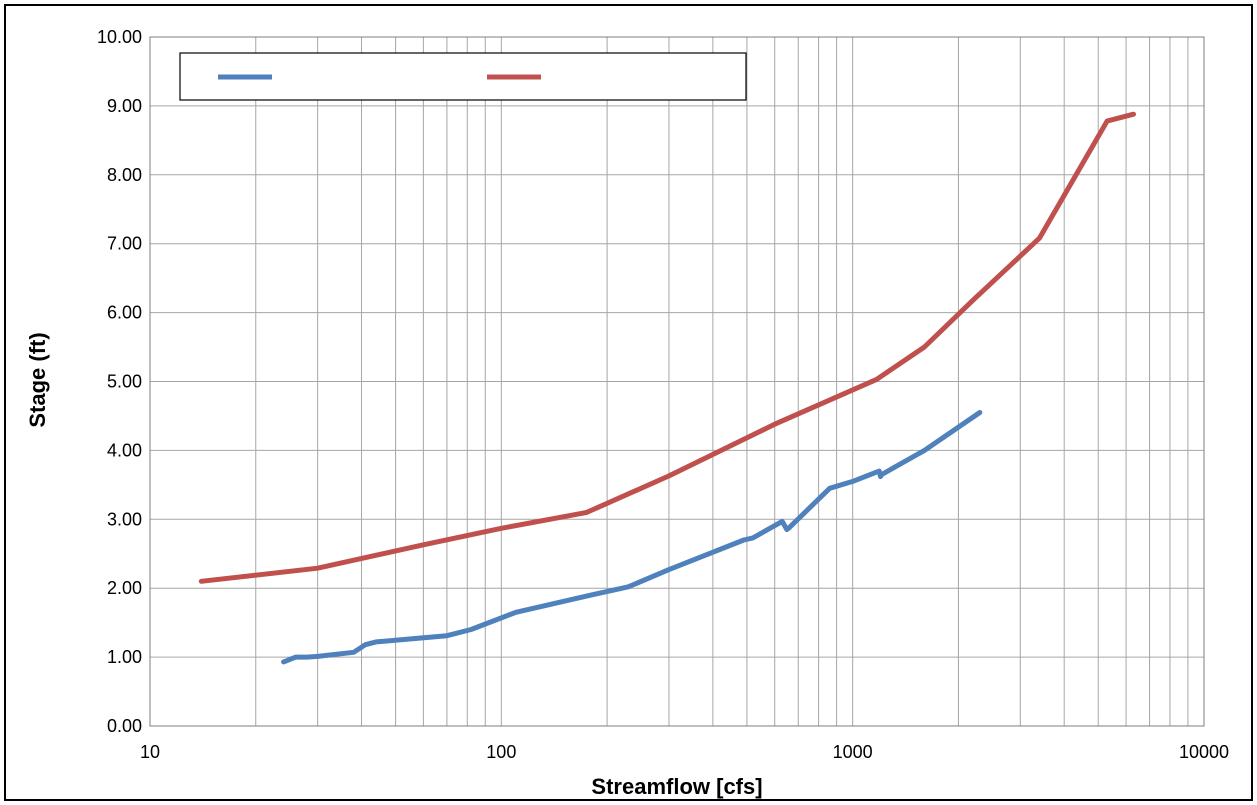 The height and width of the screenshot is (805, 1257). What do you see at coordinates (853, 752) in the screenshot?
I see `x-tick-label: 1000` at bounding box center [853, 752].